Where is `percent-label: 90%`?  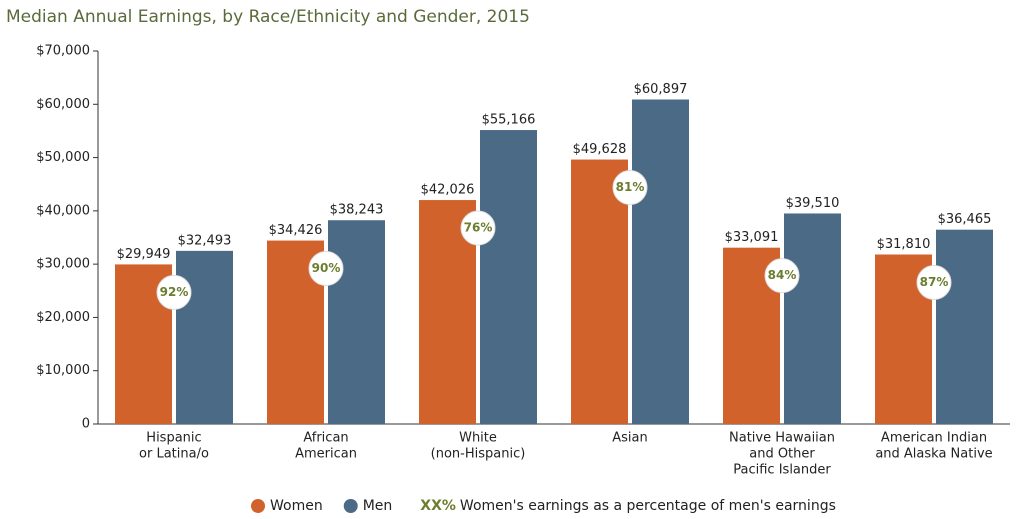
percent-label: 90% is located at coordinates (326, 268).